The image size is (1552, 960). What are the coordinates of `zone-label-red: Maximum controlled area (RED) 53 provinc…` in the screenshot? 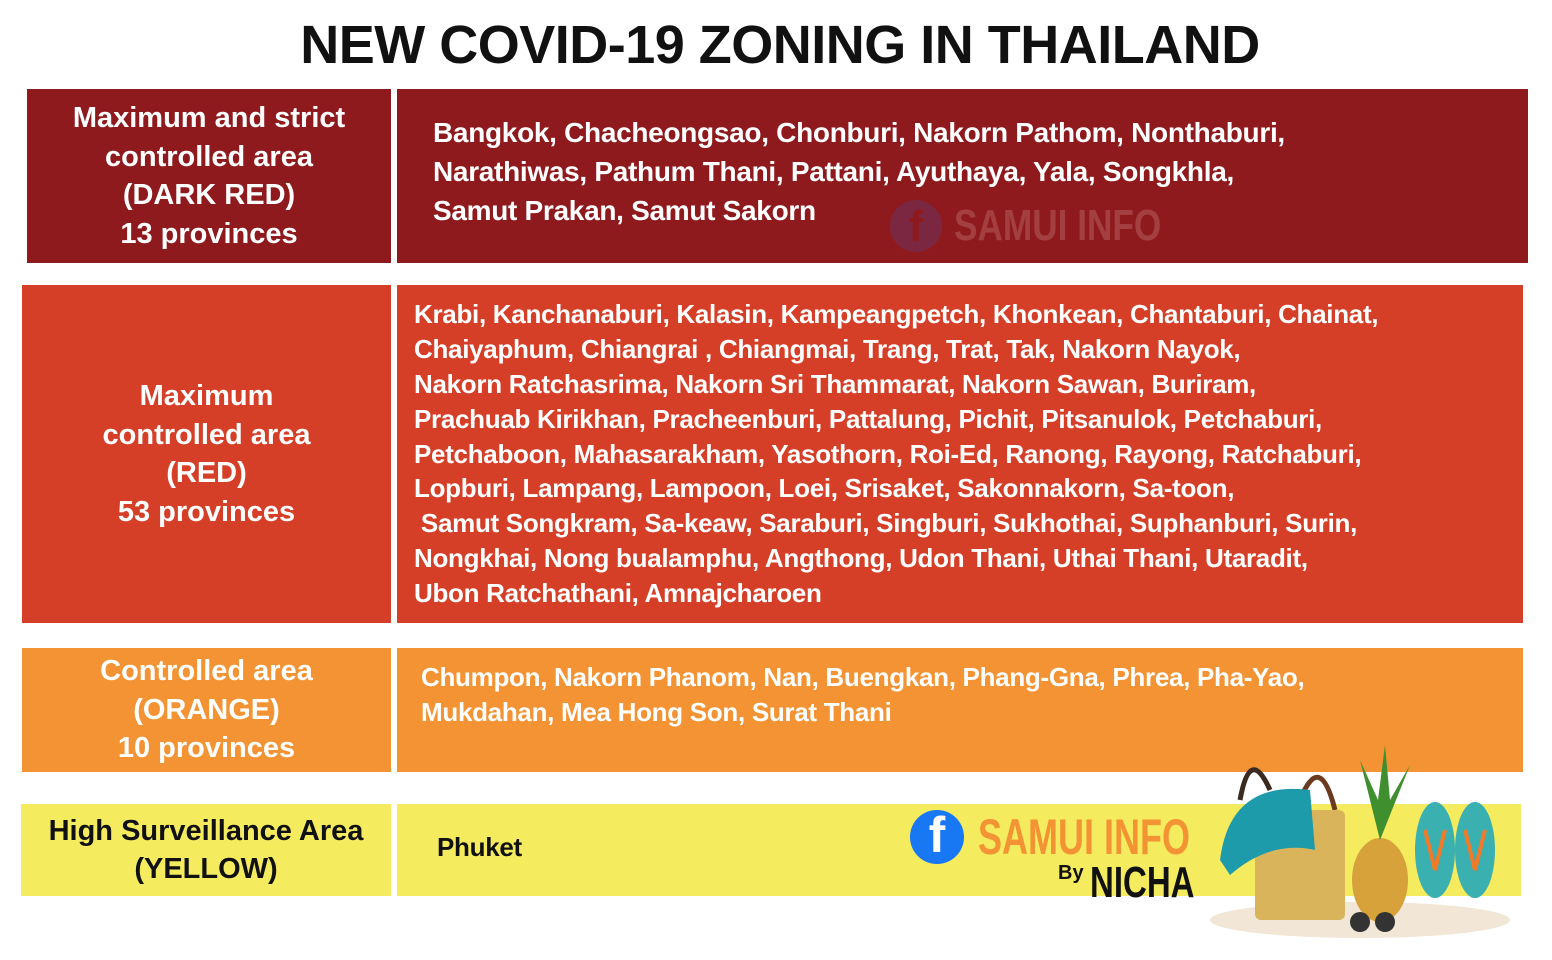 It's located at (206, 454).